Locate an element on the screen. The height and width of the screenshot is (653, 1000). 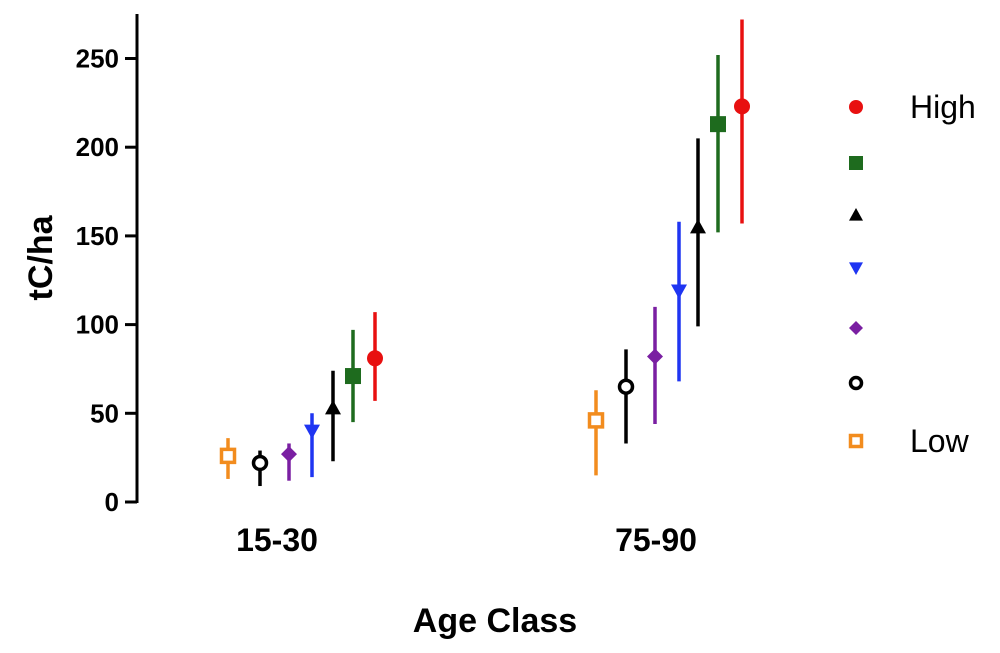
y-tick-label: 150 is located at coordinates (97, 236).